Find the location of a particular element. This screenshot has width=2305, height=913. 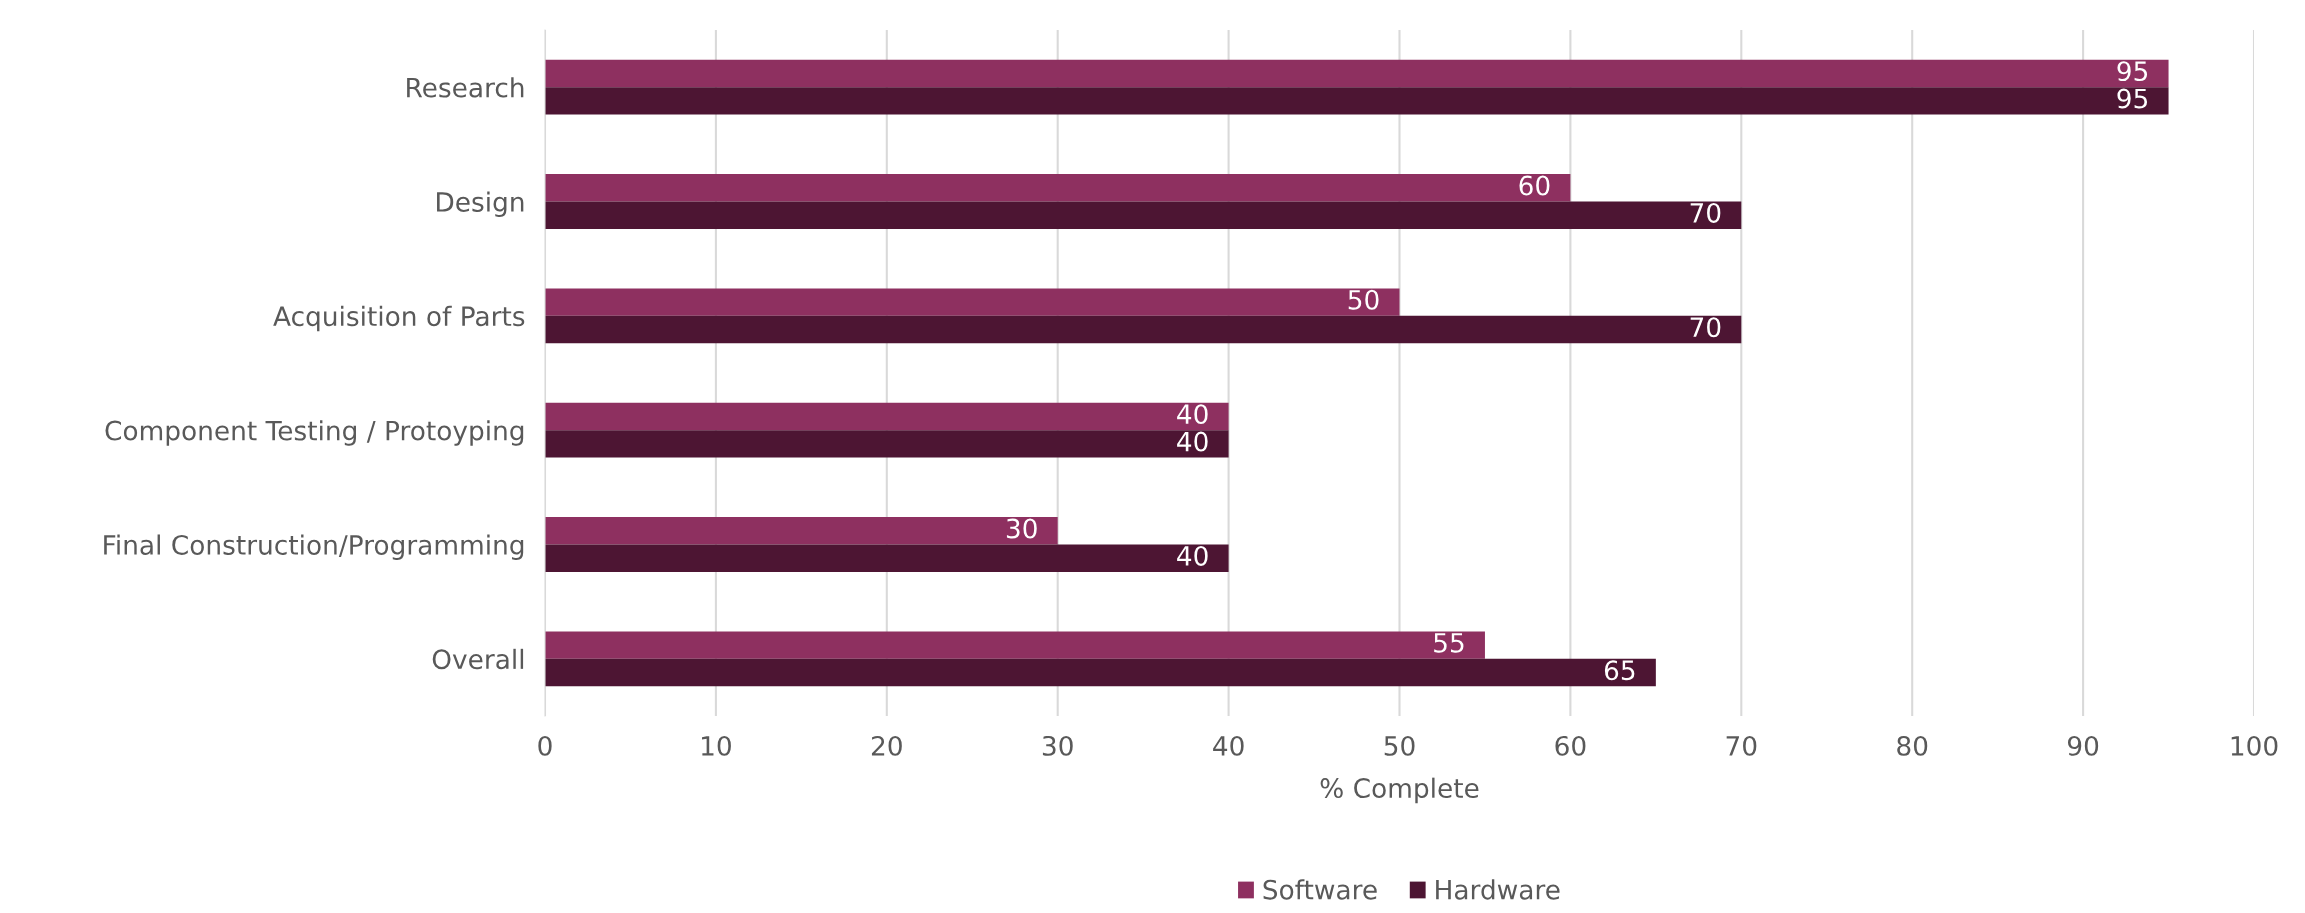

x-tick-label: 60 is located at coordinates (1570, 745).